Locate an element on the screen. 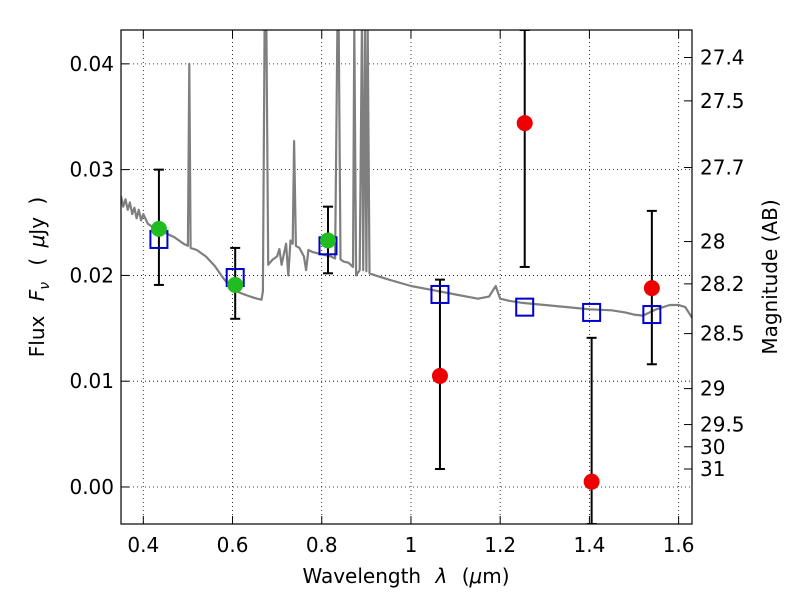 This screenshot has height=600, width=800. x-tick-label: 0.4 is located at coordinates (143, 545).